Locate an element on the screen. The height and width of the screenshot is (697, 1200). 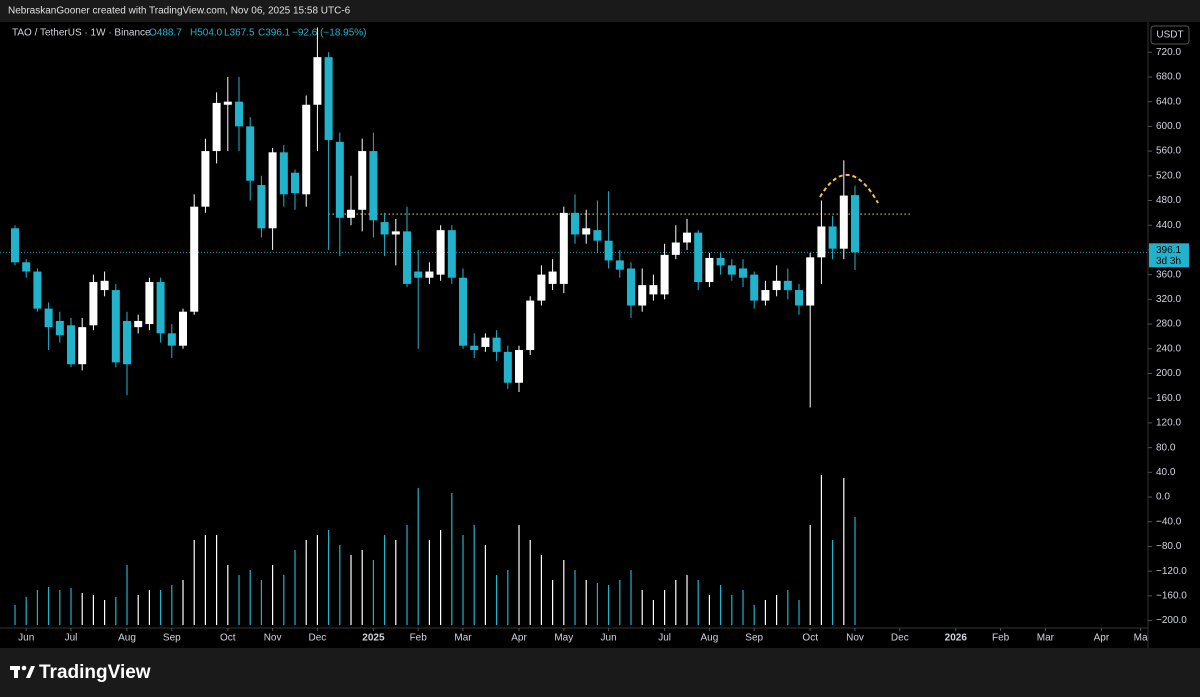
header-bar is located at coordinates (600, 11).